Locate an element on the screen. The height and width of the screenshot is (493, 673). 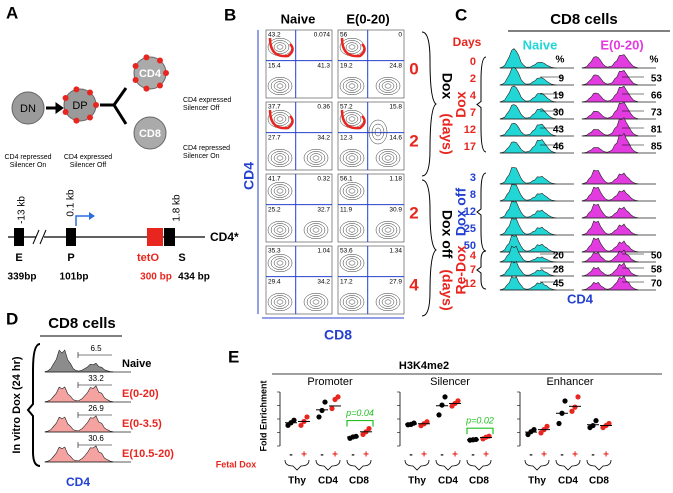
group-label: Dox off is located at coordinates (461, 212).